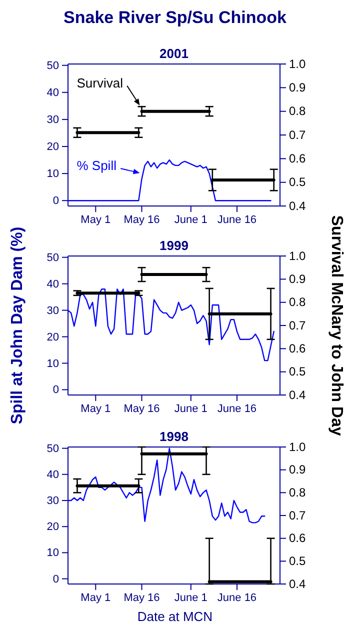  I want to click on chart-subtitle: 2001, so click(174, 53).